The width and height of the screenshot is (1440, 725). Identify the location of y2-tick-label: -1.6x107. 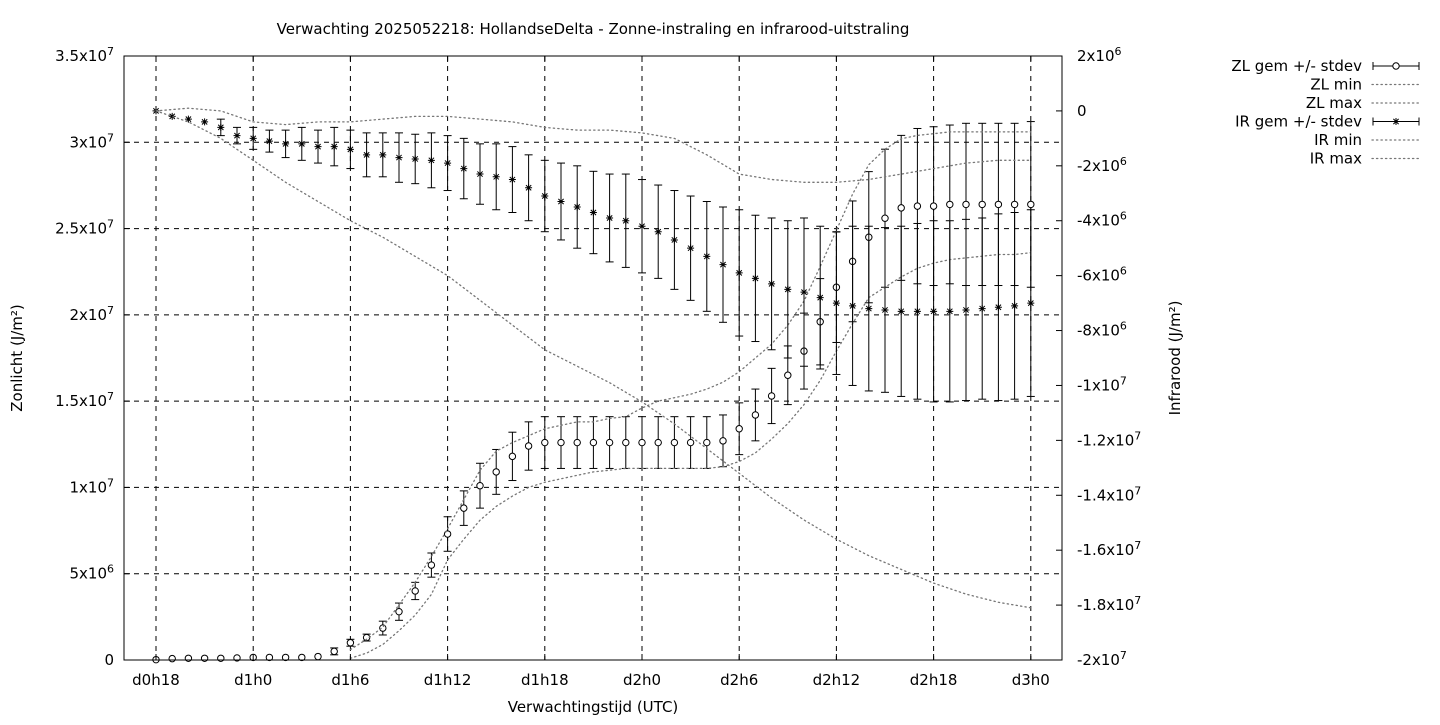
(1109, 549).